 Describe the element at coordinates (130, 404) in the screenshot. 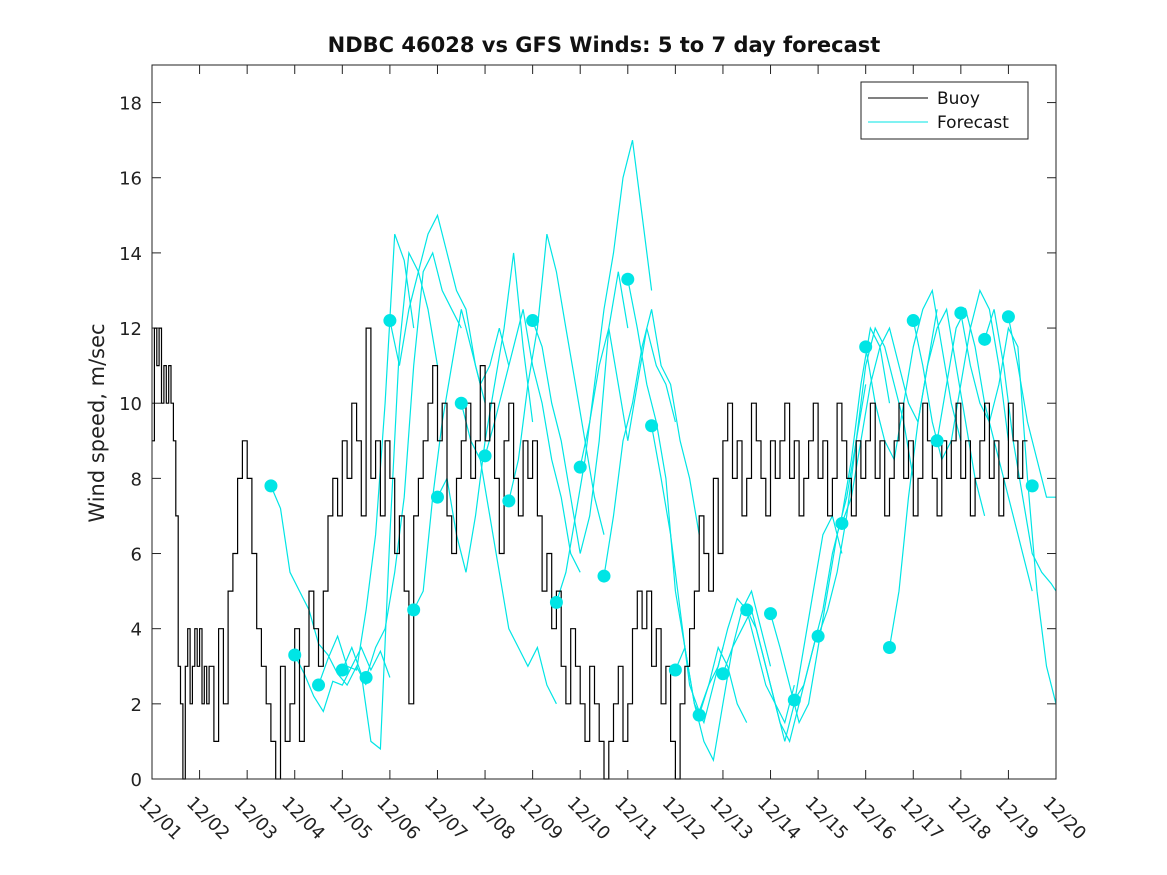

I see `y-tick-label: 10` at that location.